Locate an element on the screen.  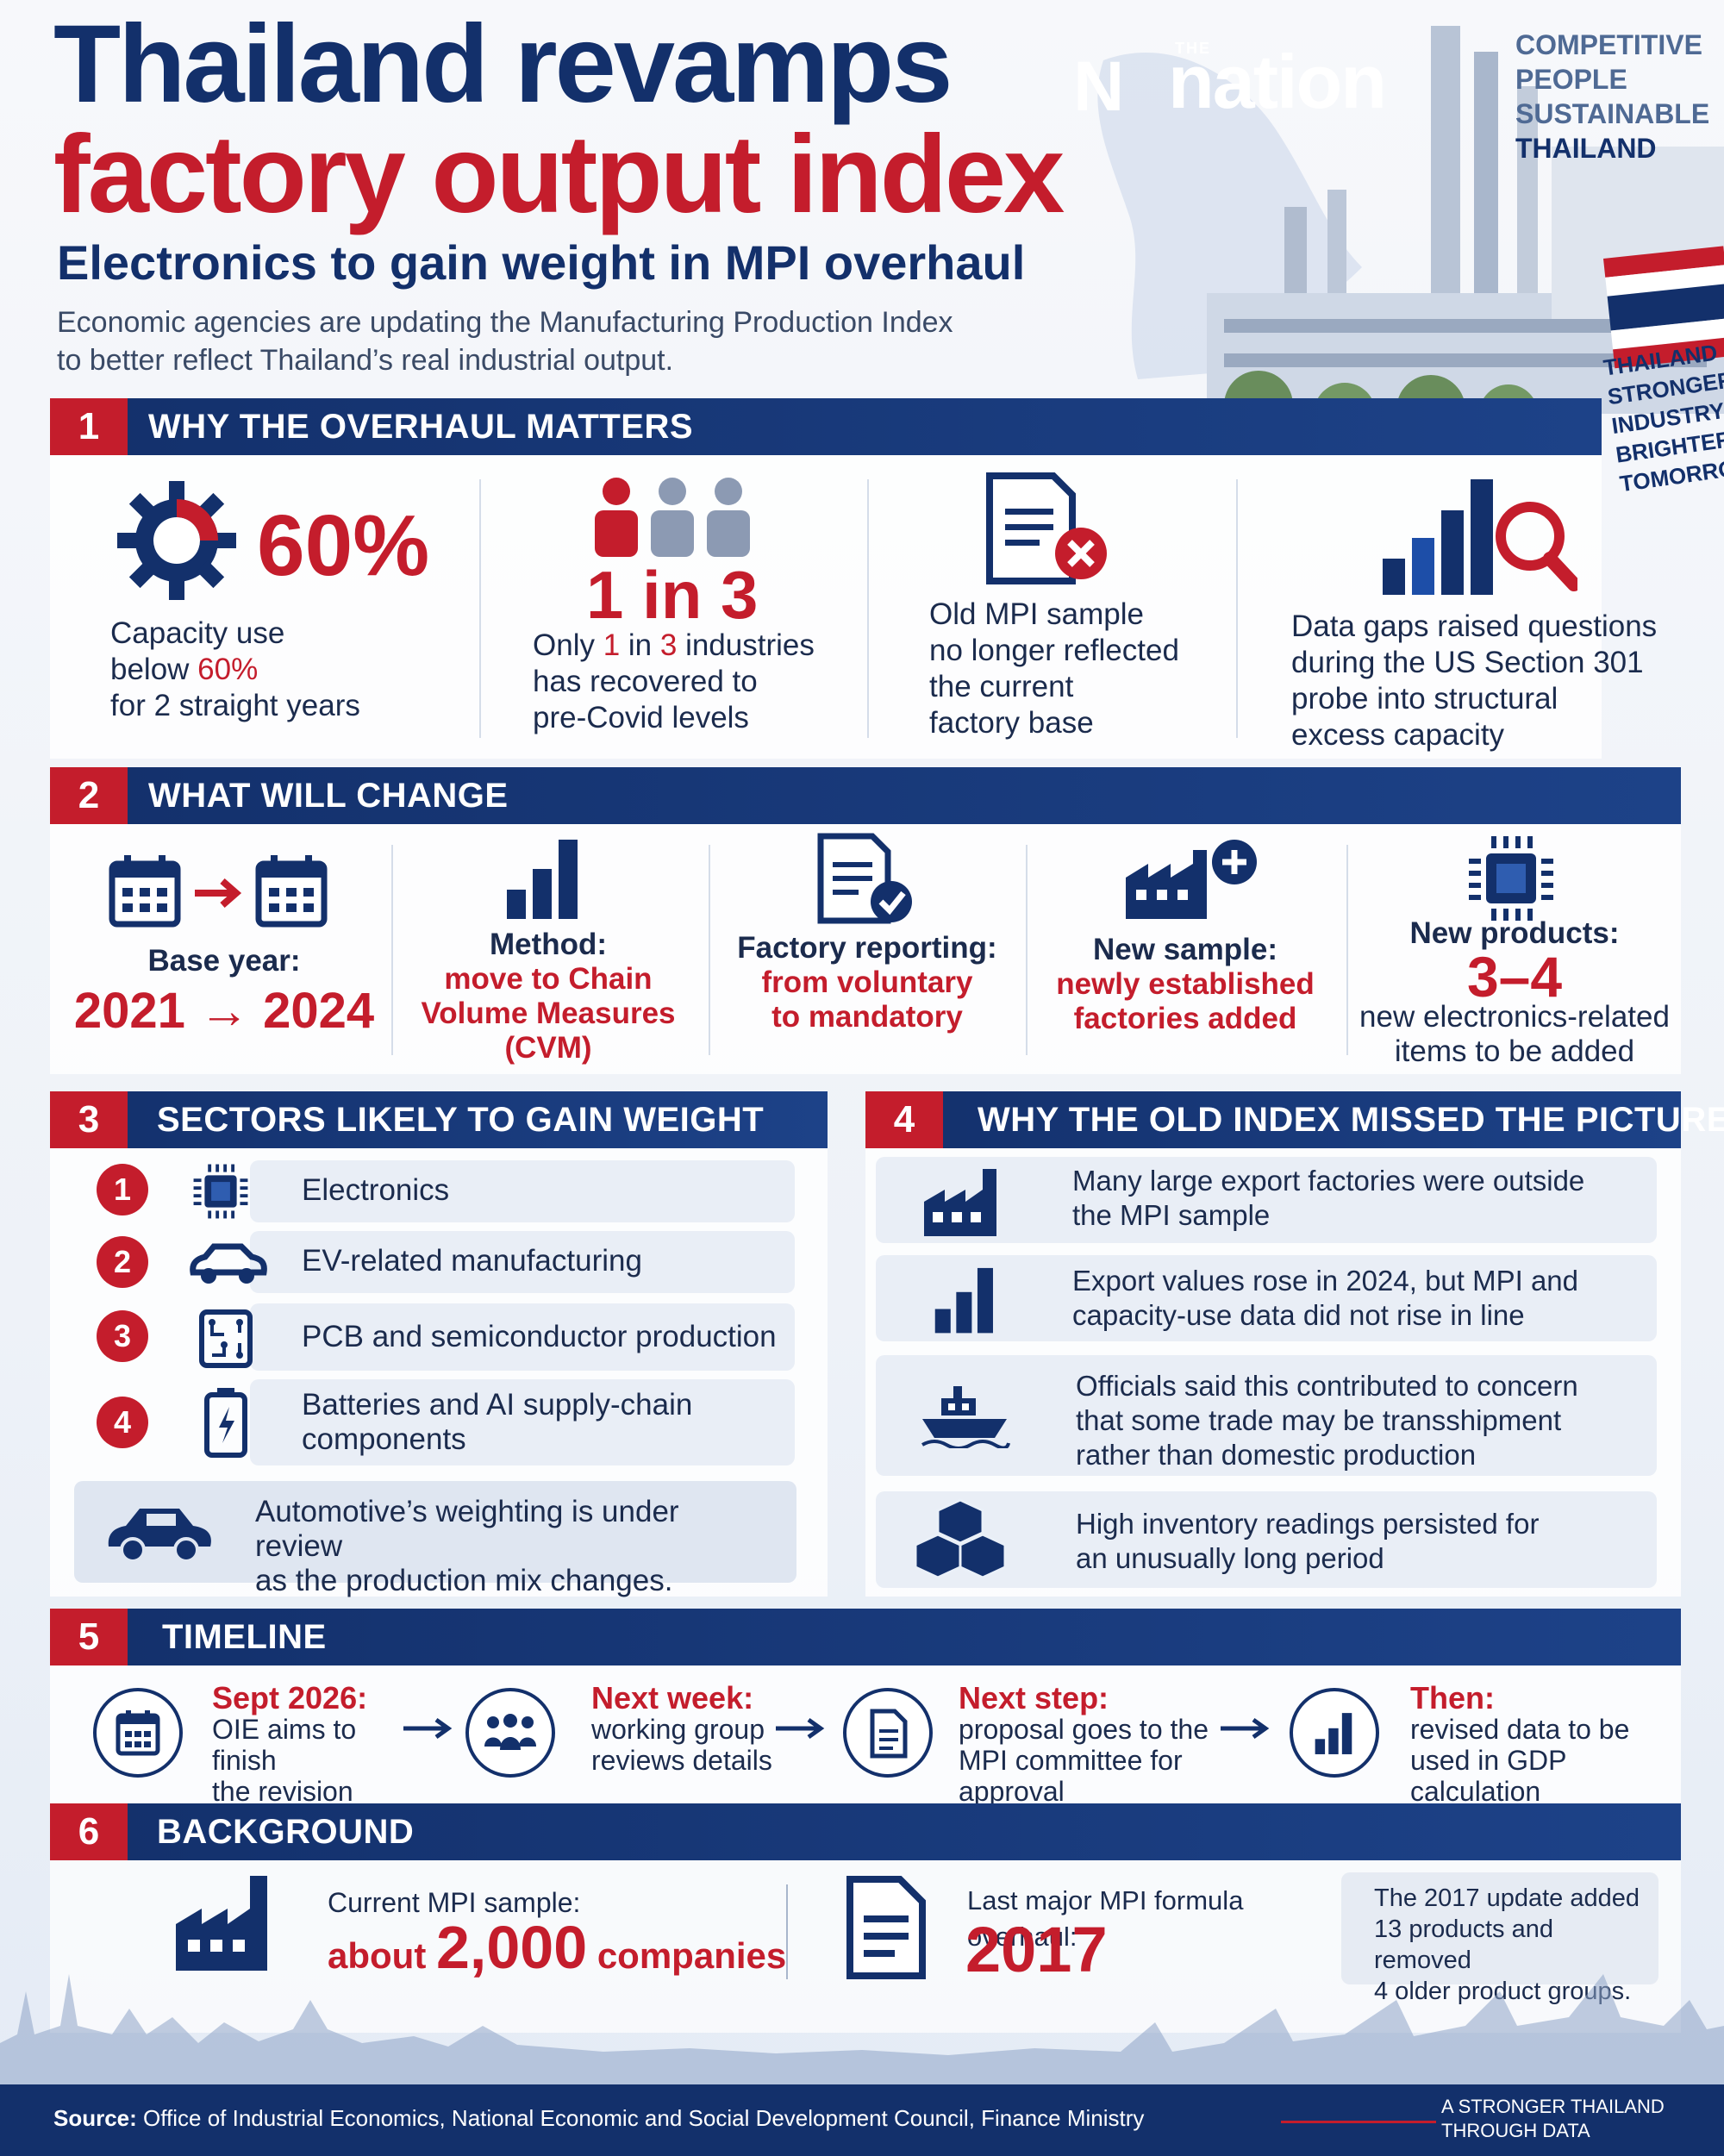
section1-panel is located at coordinates (826, 607).